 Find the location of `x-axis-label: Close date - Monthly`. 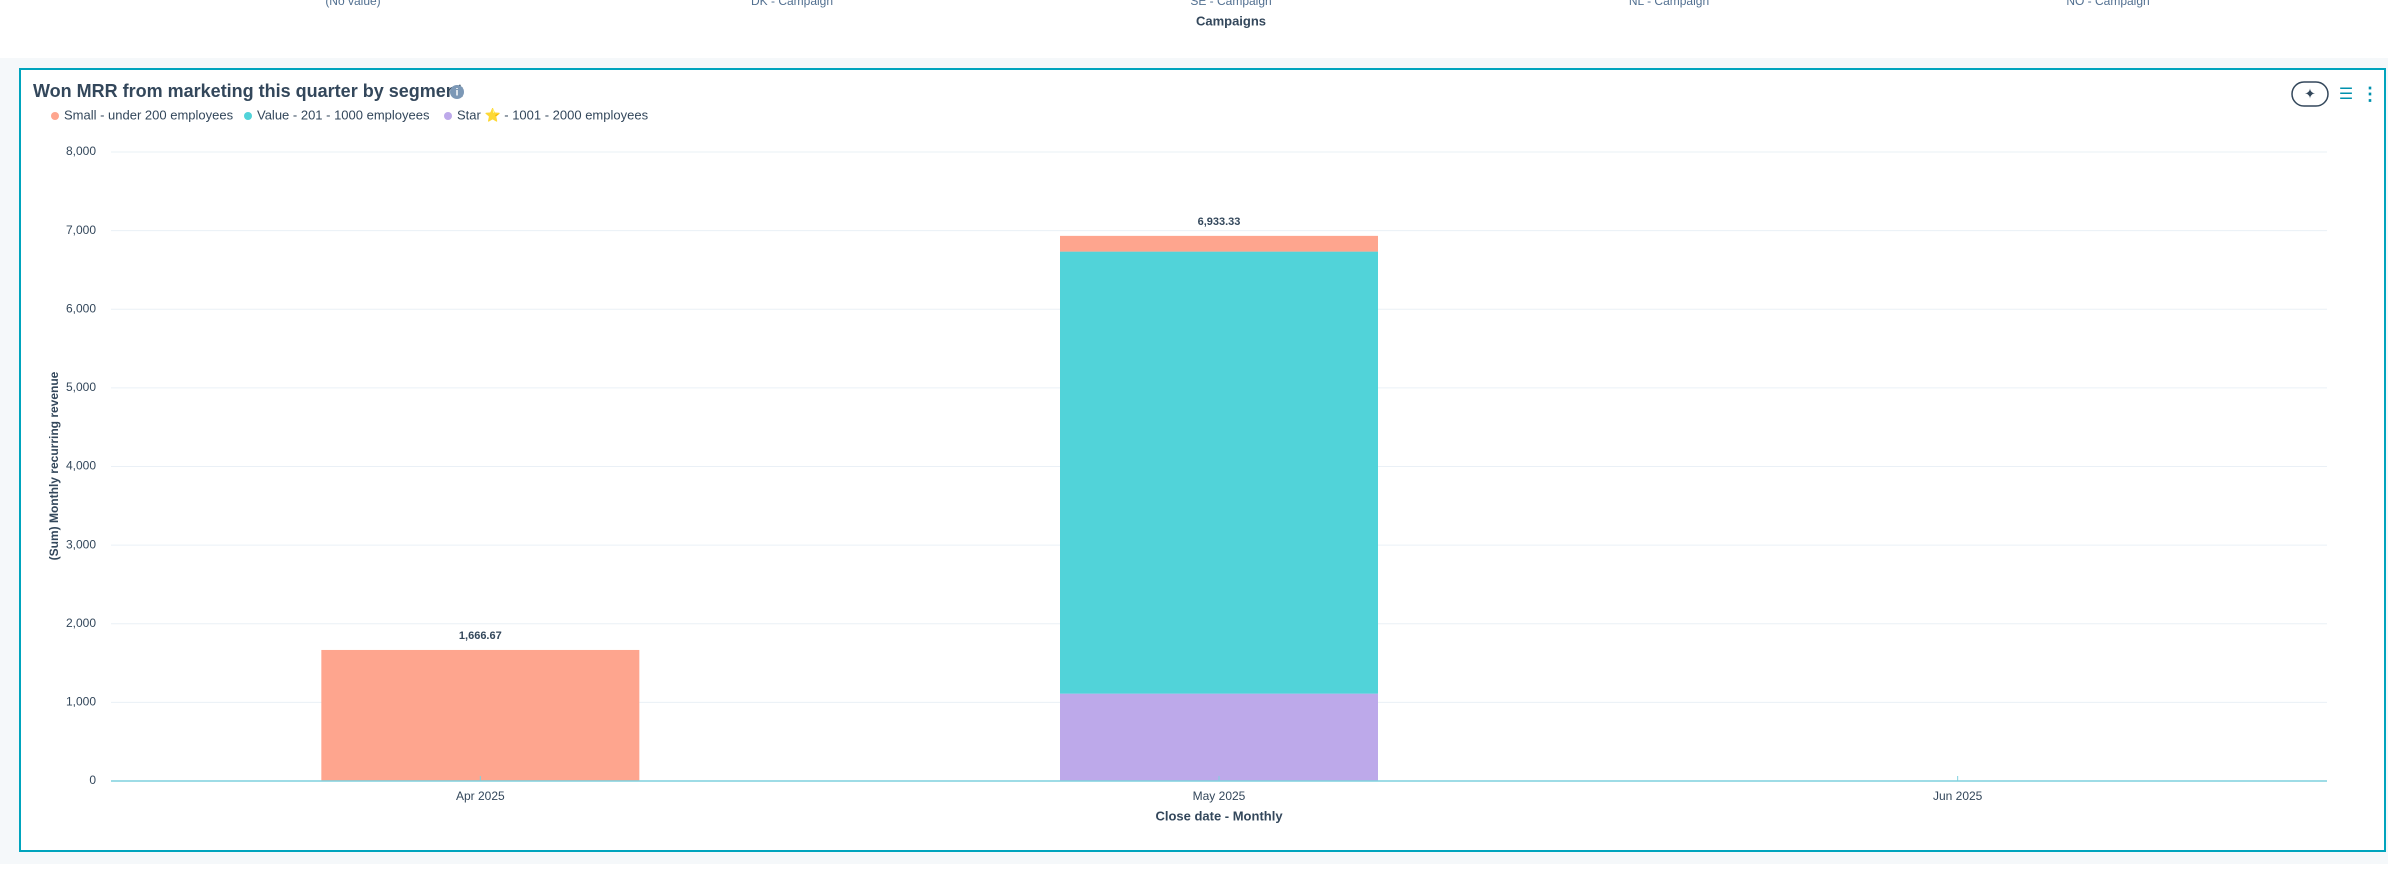

x-axis-label: Close date - Monthly is located at coordinates (1219, 815).